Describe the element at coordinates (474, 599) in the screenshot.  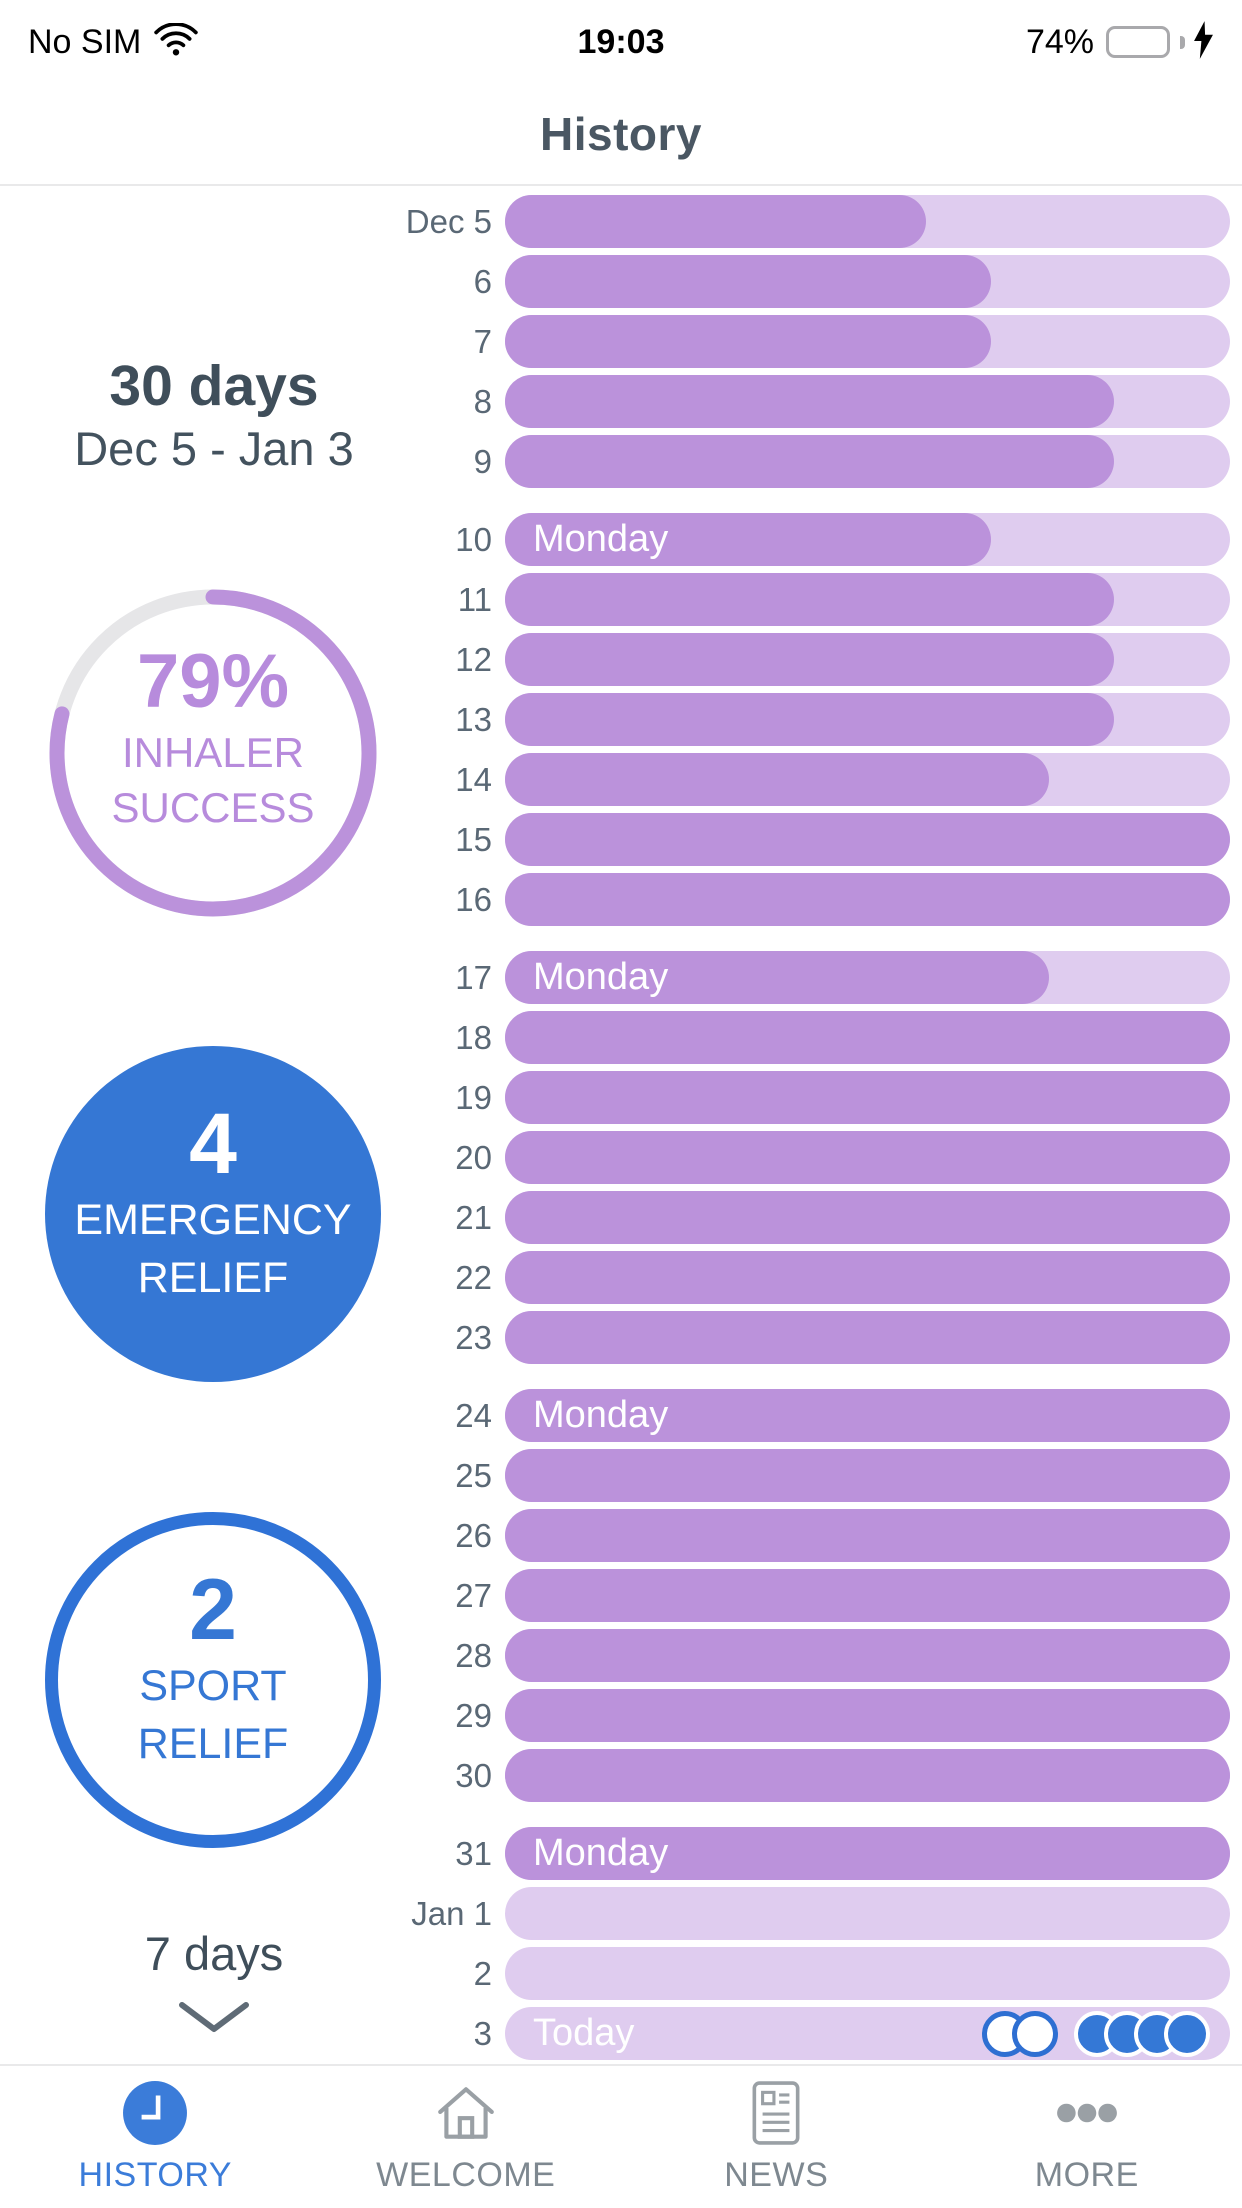
I see `bar-date-label: 11` at that location.